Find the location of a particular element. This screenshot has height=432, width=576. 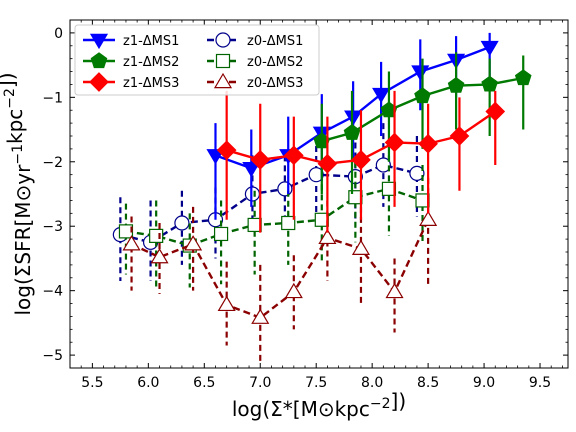

x-tick-label: 7.0 is located at coordinates (260, 383).